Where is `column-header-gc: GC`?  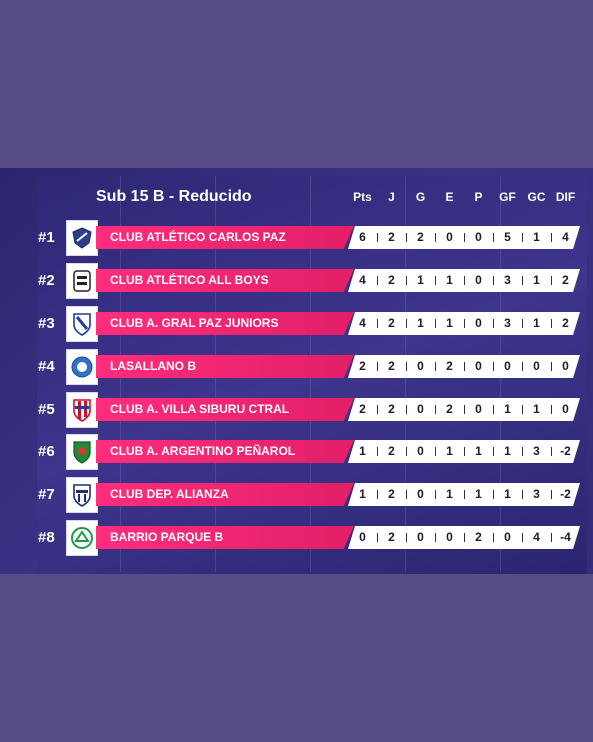
column-header-gc: GC is located at coordinates (536, 197).